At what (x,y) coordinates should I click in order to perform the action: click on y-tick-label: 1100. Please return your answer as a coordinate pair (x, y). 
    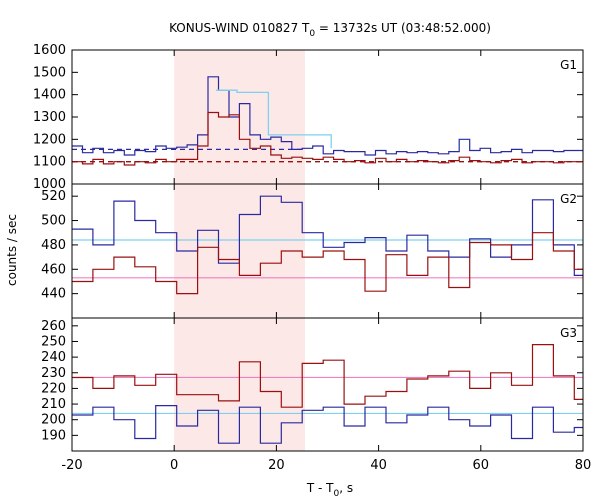
    Looking at the image, I should click on (49, 162).